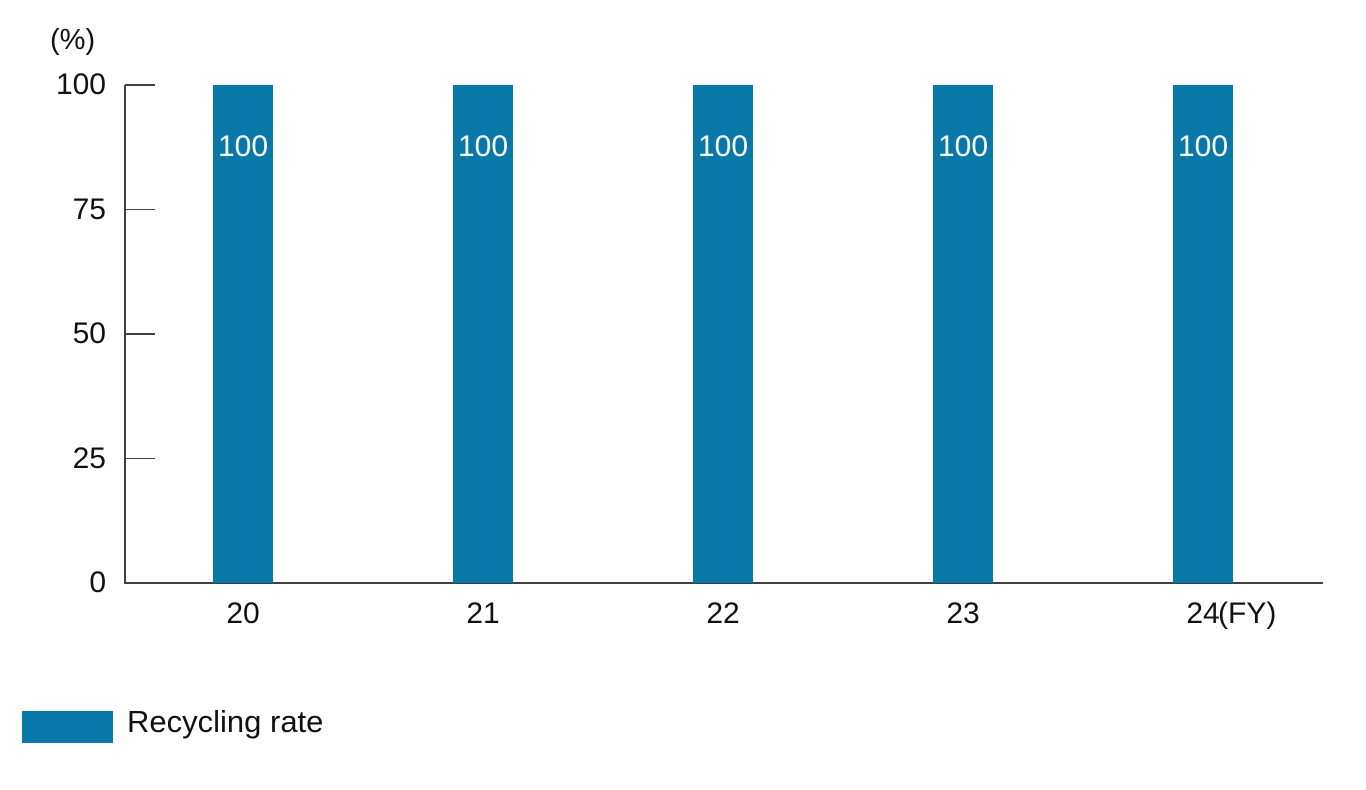 This screenshot has width=1366, height=790. I want to click on y-axis-line, so click(125, 334).